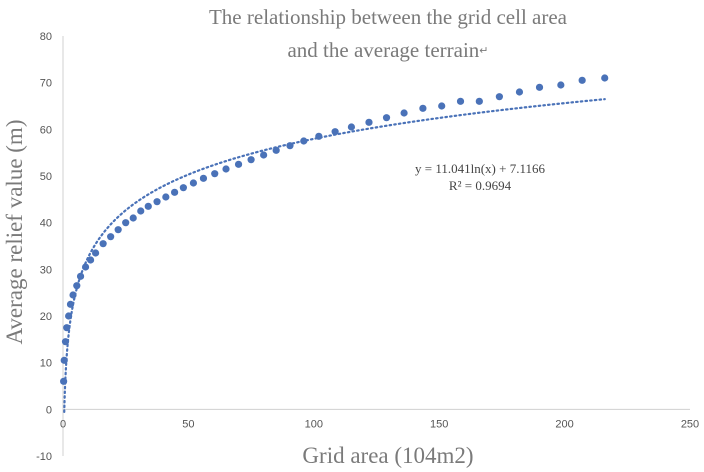 Image resolution: width=704 pixels, height=472 pixels. Describe the element at coordinates (46, 37) in the screenshot. I see `y-tick-label: 80` at that location.